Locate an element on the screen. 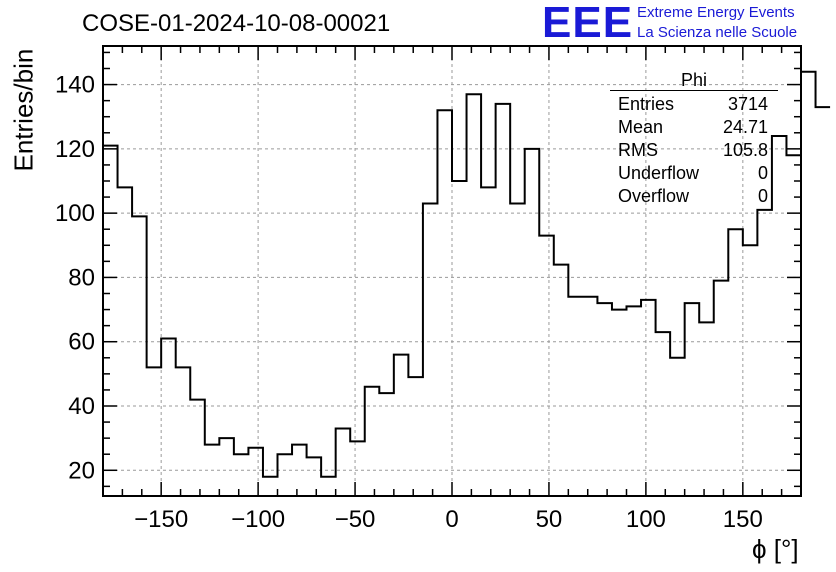 Image resolution: width=836 pixels, height=572 pixels. stats-value: 105.8 is located at coordinates (745, 150).